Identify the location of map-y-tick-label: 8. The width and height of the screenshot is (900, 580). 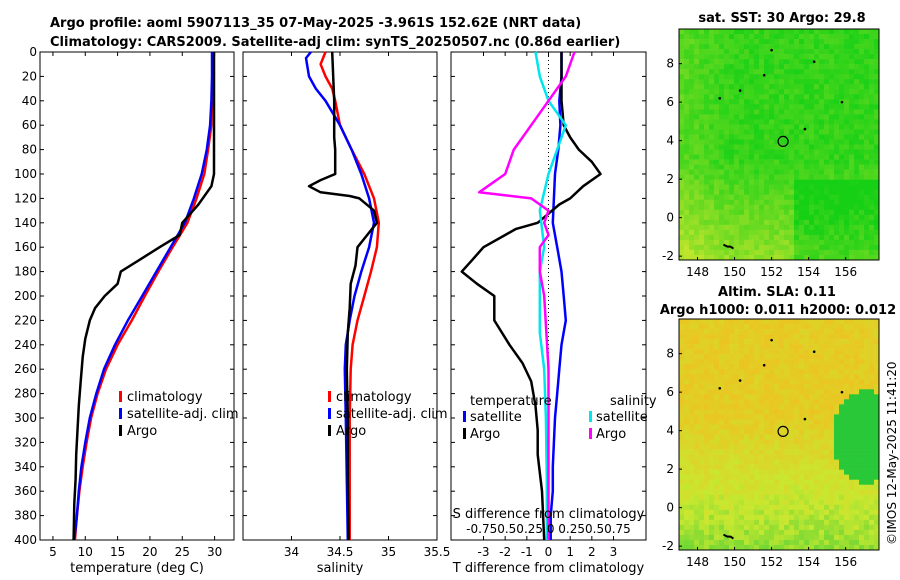
(670, 354).